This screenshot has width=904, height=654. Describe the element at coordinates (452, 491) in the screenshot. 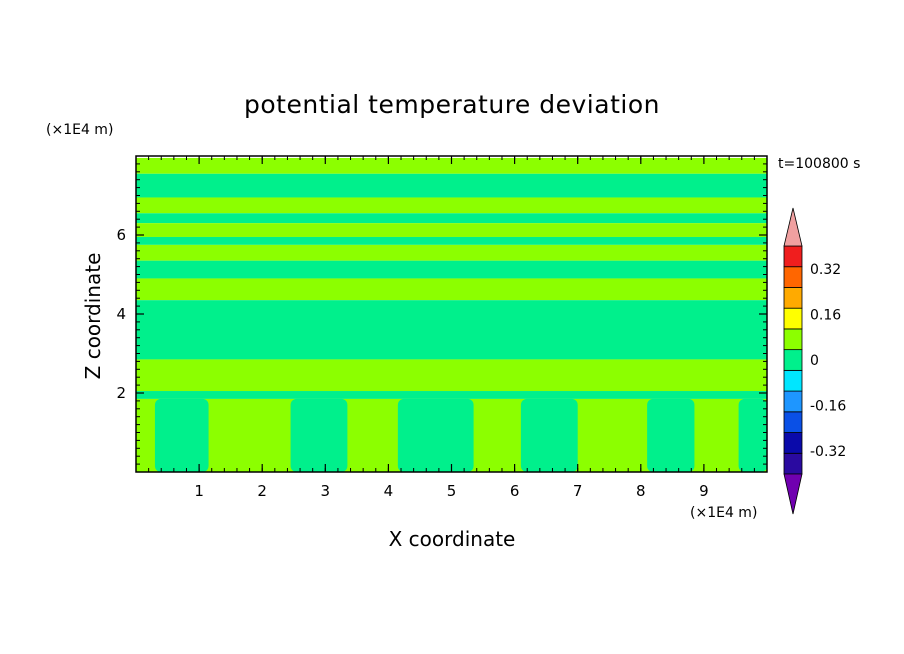

I see `x-tick-label: 5` at that location.